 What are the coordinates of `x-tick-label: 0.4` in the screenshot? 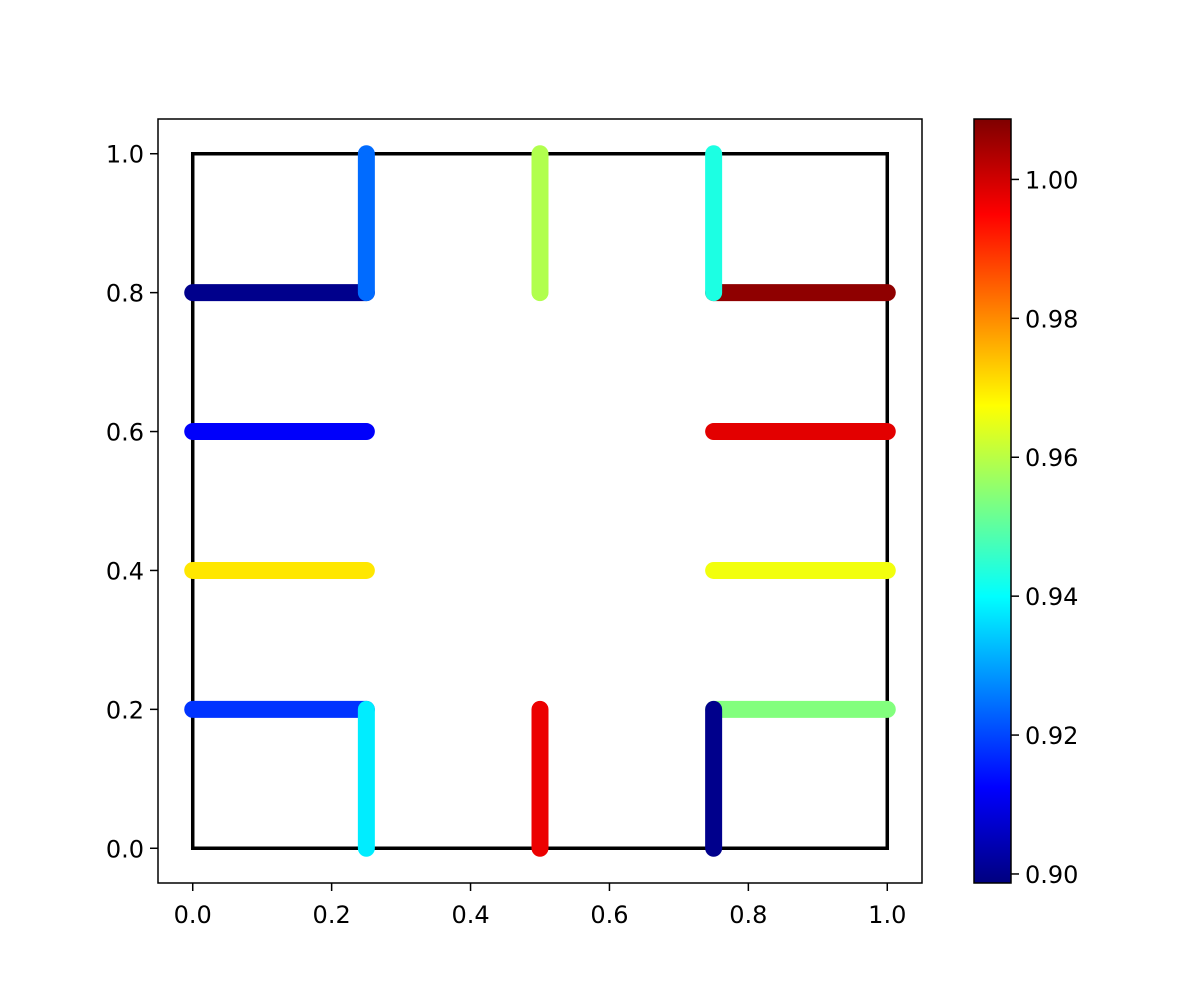 It's located at (470, 915).